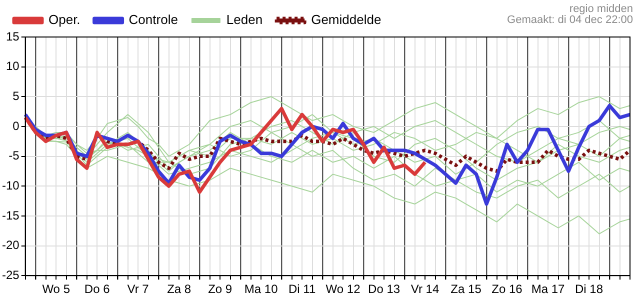 The width and height of the screenshot is (635, 300). What do you see at coordinates (14, 155) in the screenshot?
I see `y-tick-label: -5` at bounding box center [14, 155].